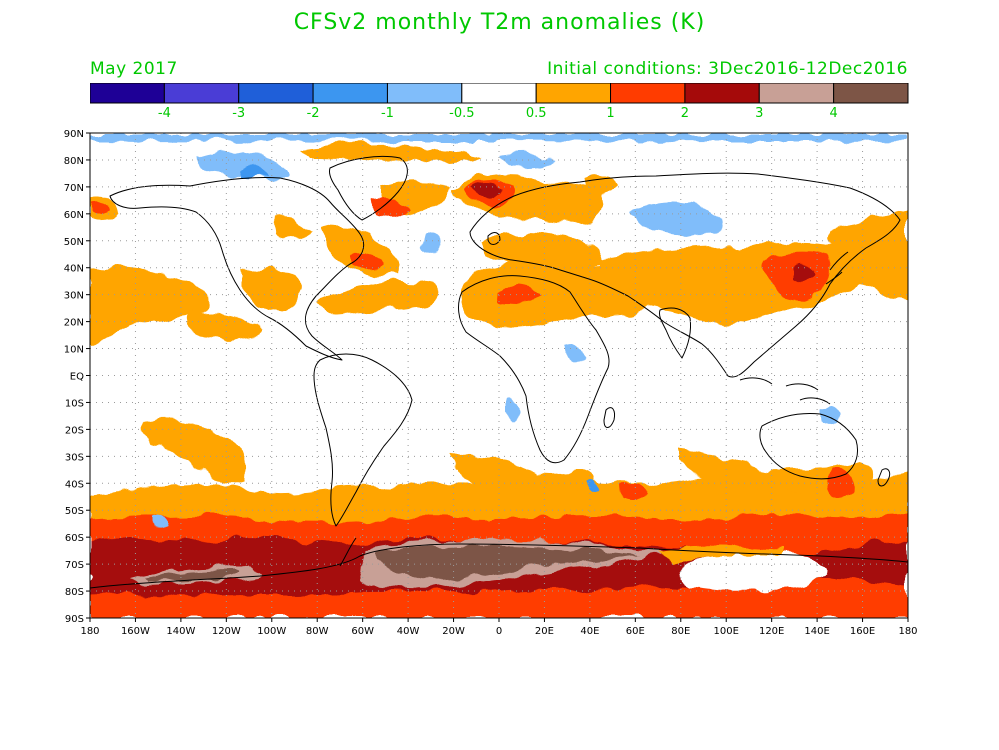 This screenshot has height=750, width=999. I want to click on lon-tick-label: 140E, so click(816, 631).